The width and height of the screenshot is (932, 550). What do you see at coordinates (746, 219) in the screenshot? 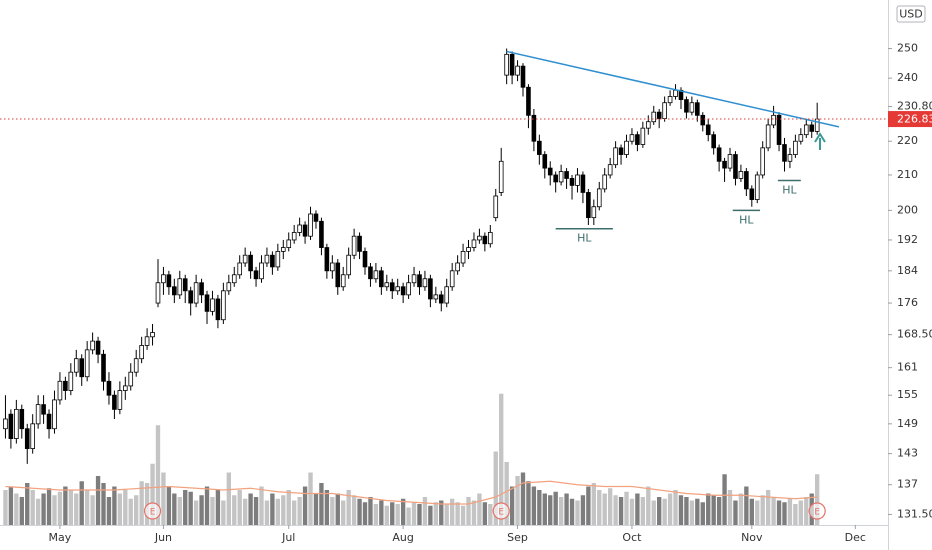
I see `annotation-label: HL` at bounding box center [746, 219].